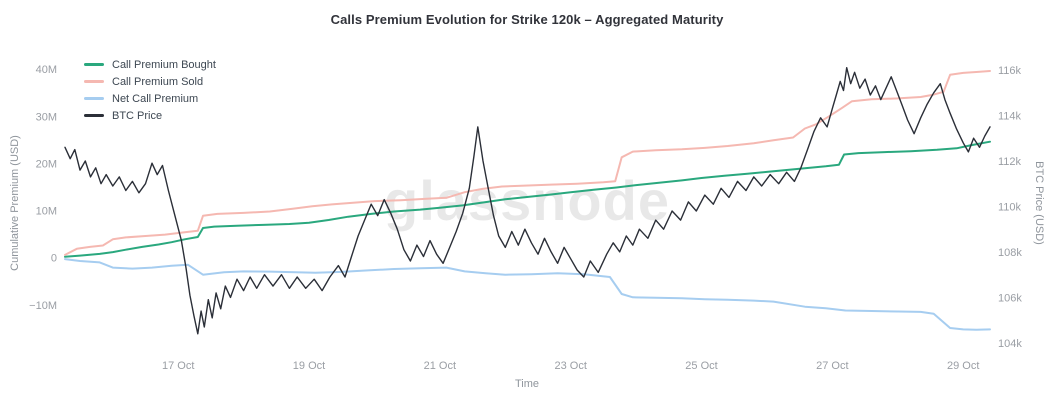 The width and height of the screenshot is (1054, 405). What do you see at coordinates (46, 164) in the screenshot?
I see `left-tick-label: 20M` at bounding box center [46, 164].